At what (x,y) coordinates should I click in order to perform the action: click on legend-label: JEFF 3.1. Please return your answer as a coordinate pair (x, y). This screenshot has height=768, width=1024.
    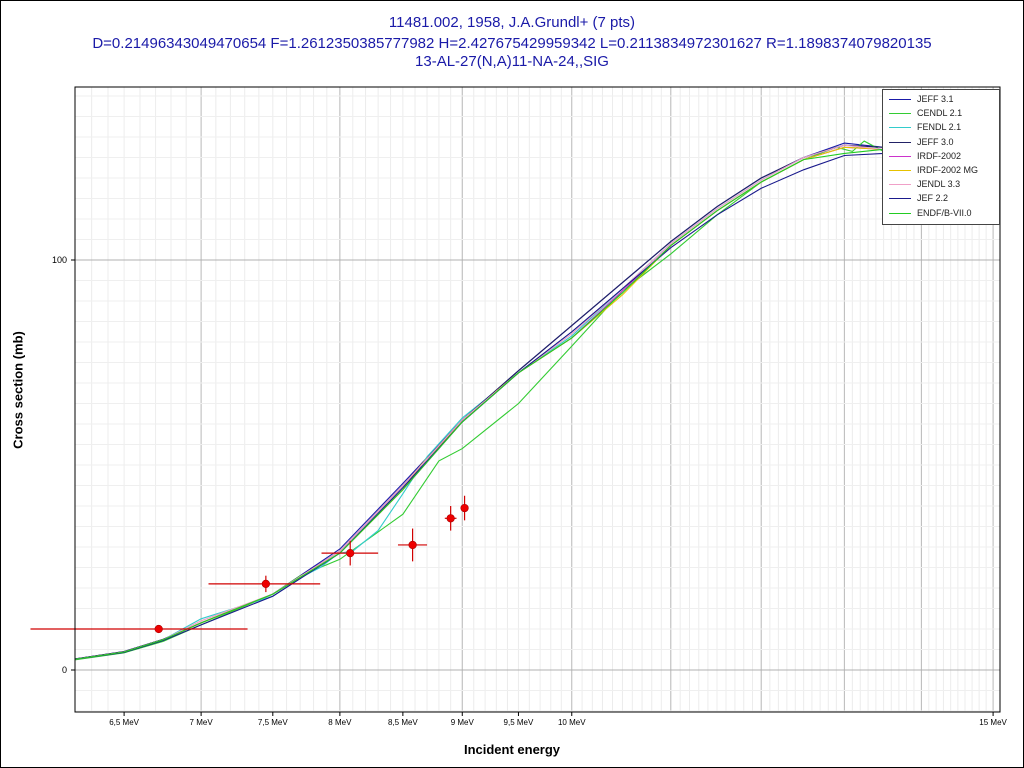
    Looking at the image, I should click on (935, 99).